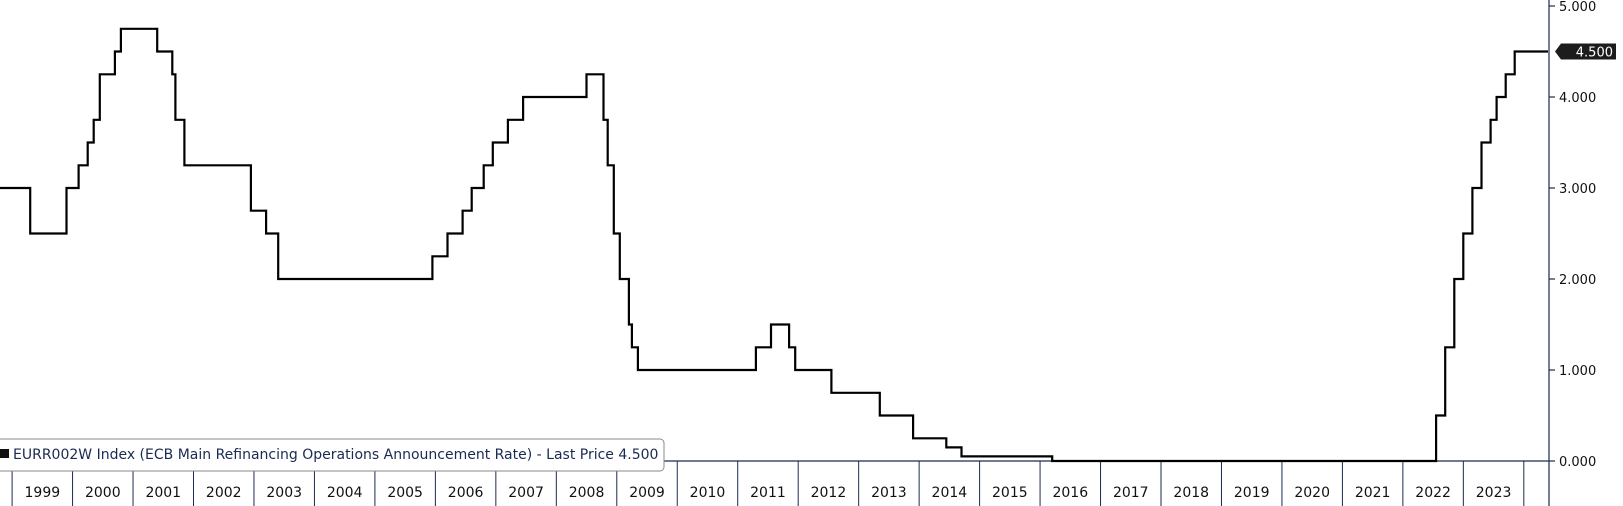 The height and width of the screenshot is (506, 1623). What do you see at coordinates (1373, 493) in the screenshot?
I see `x-axis-tick-label: 2021` at bounding box center [1373, 493].